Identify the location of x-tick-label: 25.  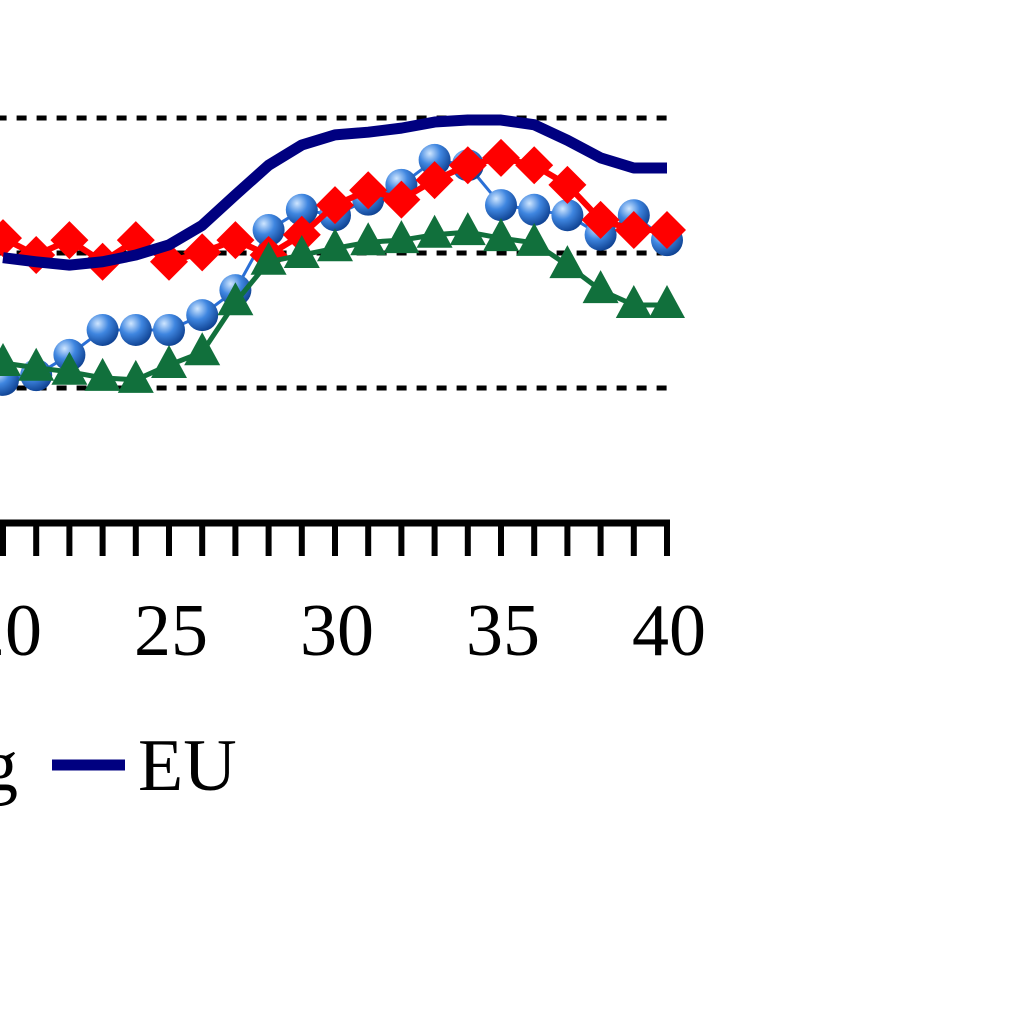
(171, 631).